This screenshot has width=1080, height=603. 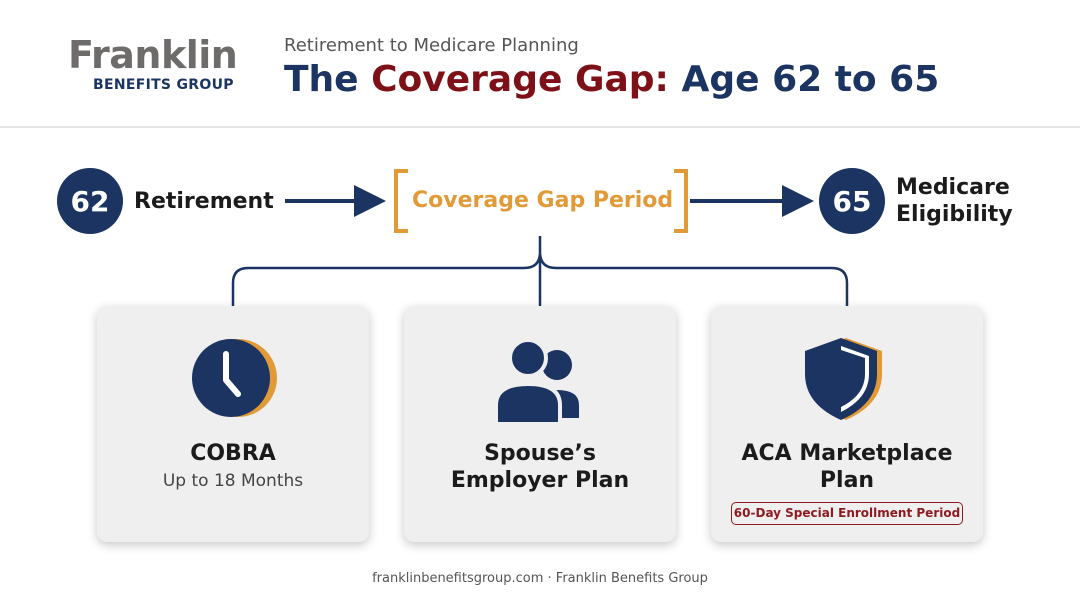 What do you see at coordinates (431, 45) in the screenshot?
I see `supertitle: Retirement to Medicare Planning` at bounding box center [431, 45].